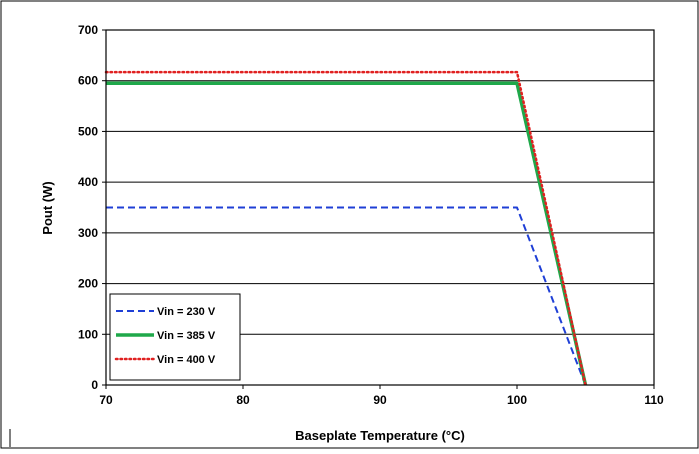 Image resolution: width=699 pixels, height=454 pixels. I want to click on y-tick-label: 500, so click(88, 131).